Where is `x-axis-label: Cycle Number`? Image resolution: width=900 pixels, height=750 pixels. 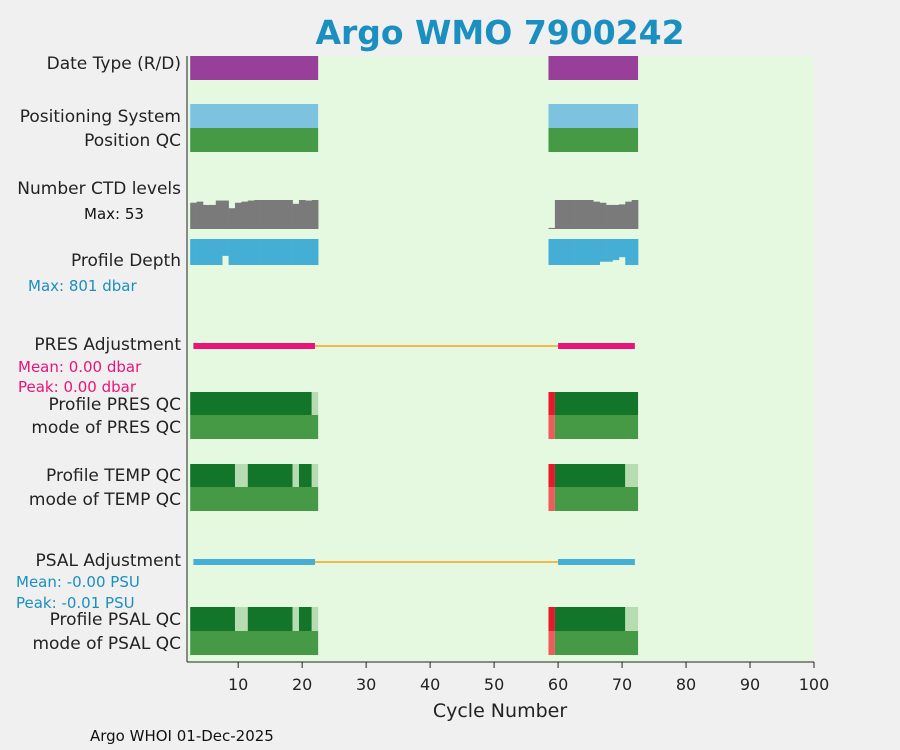
x-axis-label: Cycle Number is located at coordinates (500, 711).